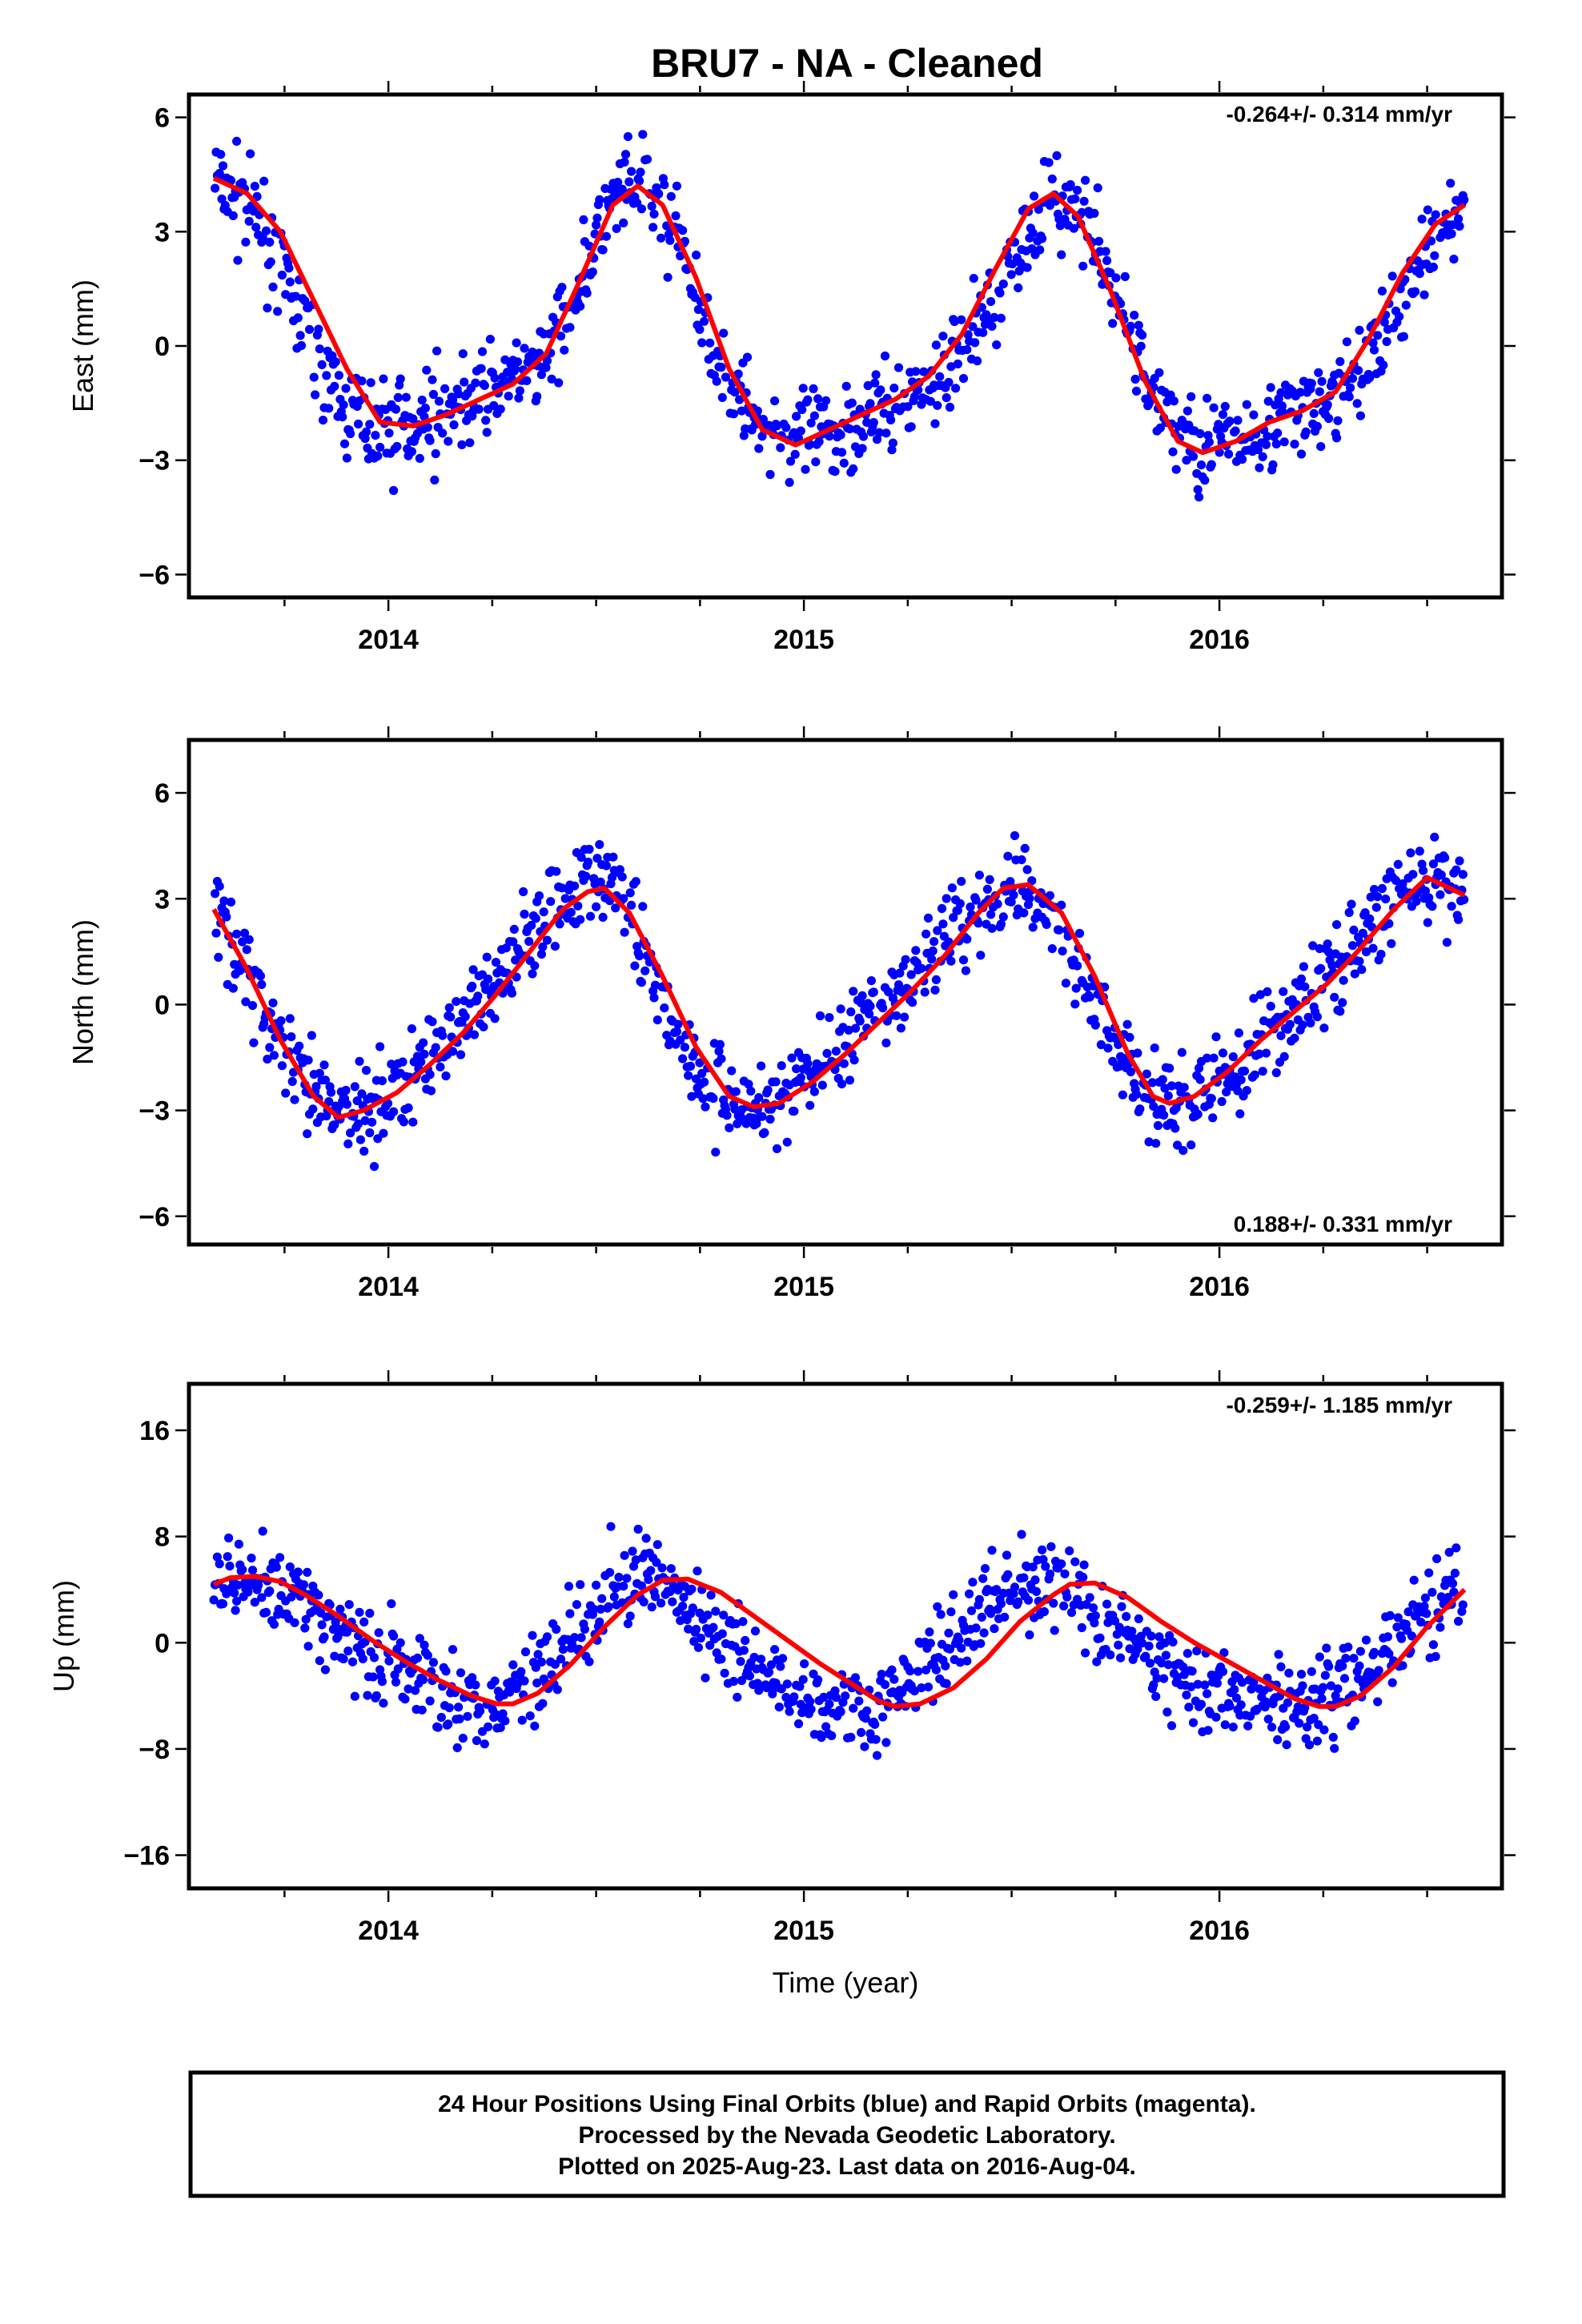 Image resolution: width=1582 pixels, height=2324 pixels. What do you see at coordinates (1219, 640) in the screenshot?
I see `x-tick-label: 2016` at bounding box center [1219, 640].